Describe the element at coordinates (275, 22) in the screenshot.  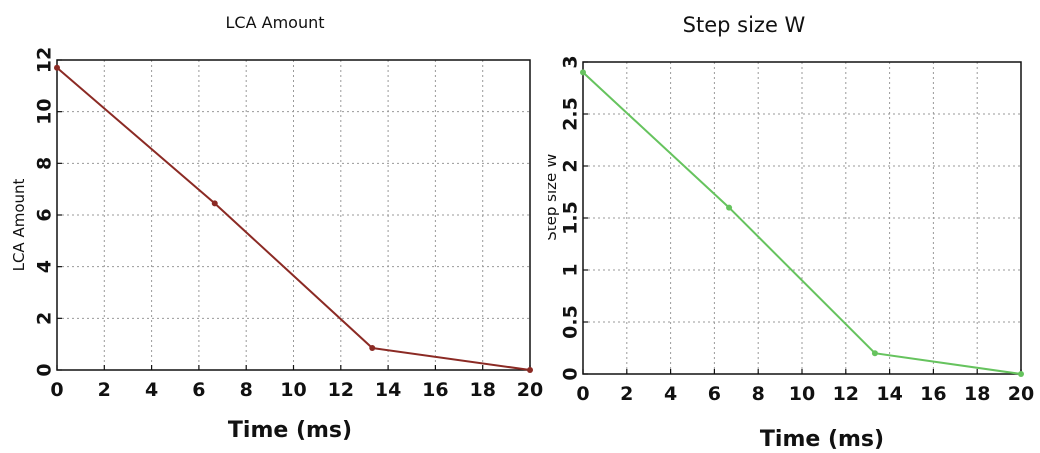
I see `chart-title: LCA Amount` at that location.